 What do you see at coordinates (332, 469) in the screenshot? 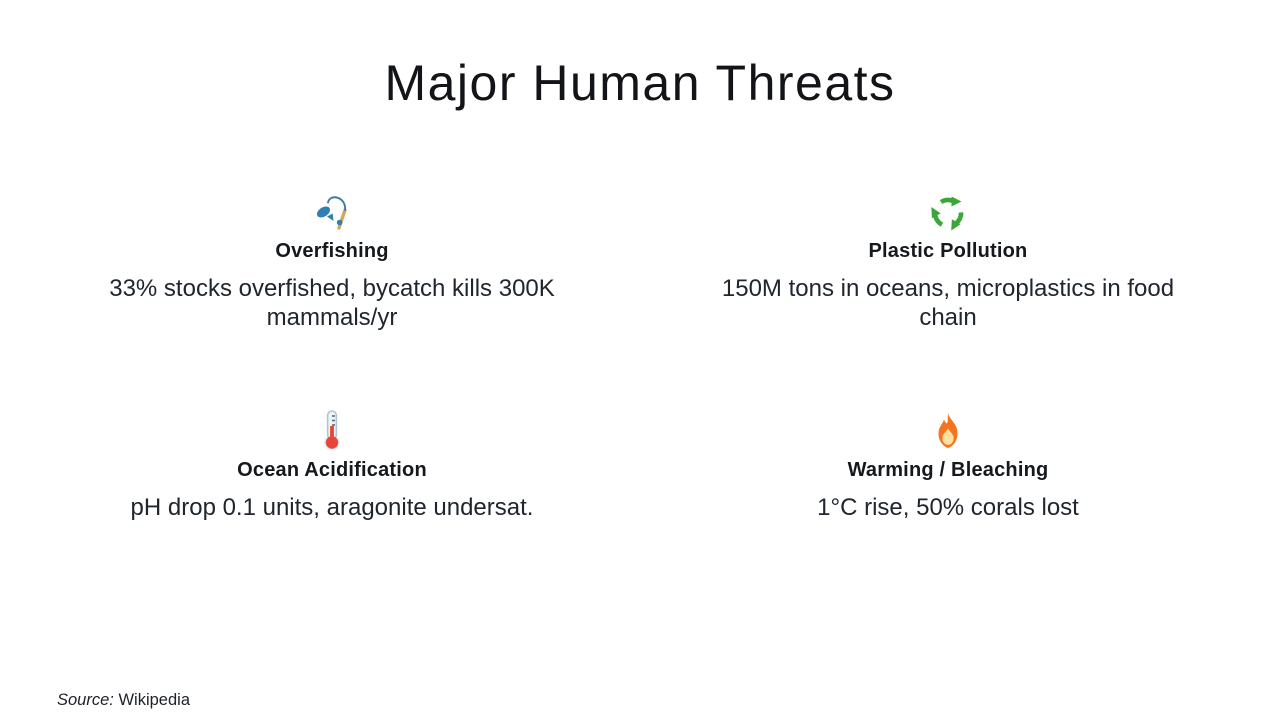
I see `threat-title: Ocean Acidification` at bounding box center [332, 469].